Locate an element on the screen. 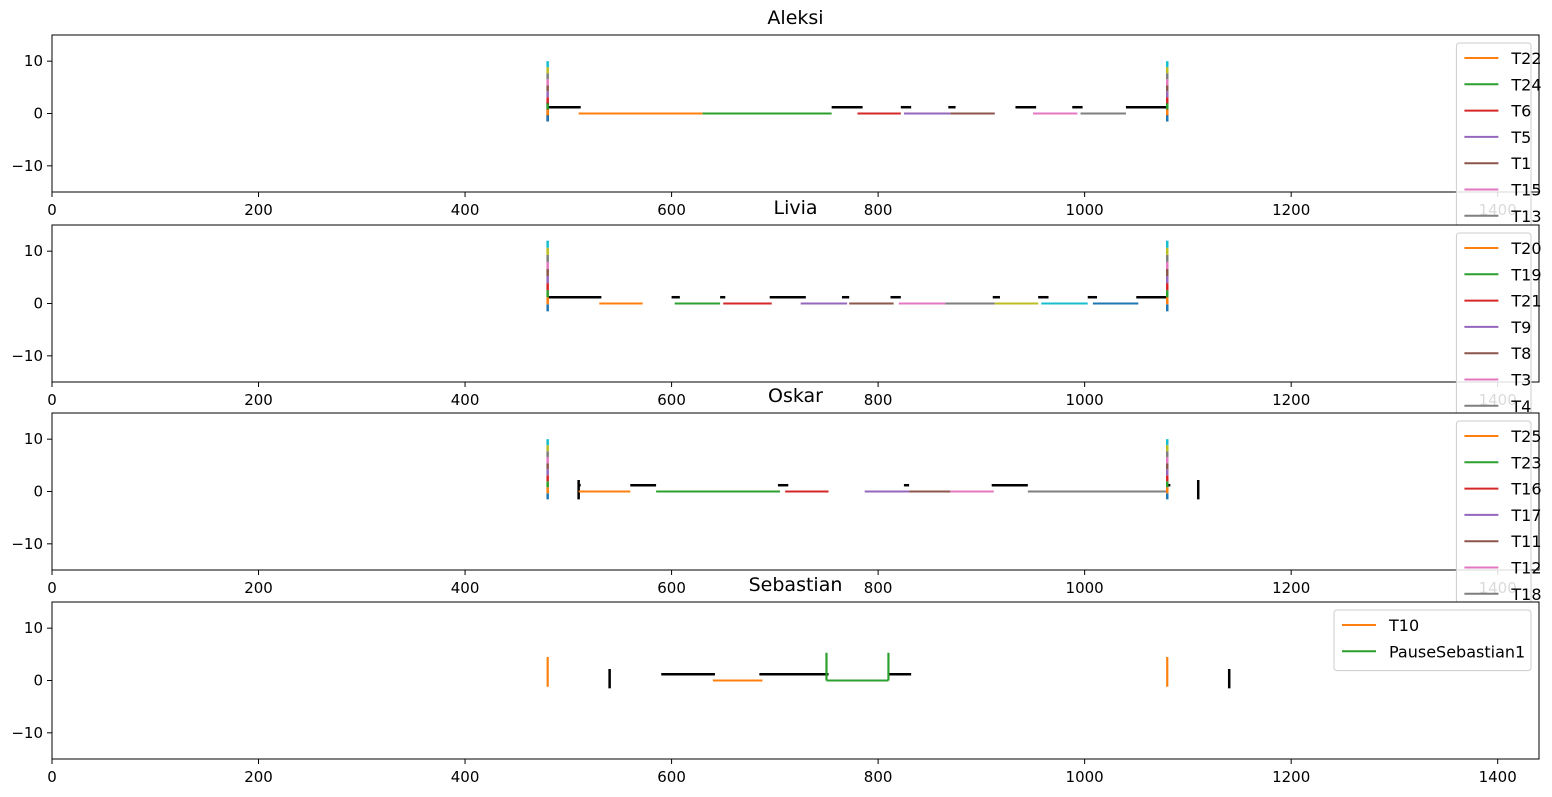 The image size is (1552, 797). legend-label: T1 is located at coordinates (1520, 163).